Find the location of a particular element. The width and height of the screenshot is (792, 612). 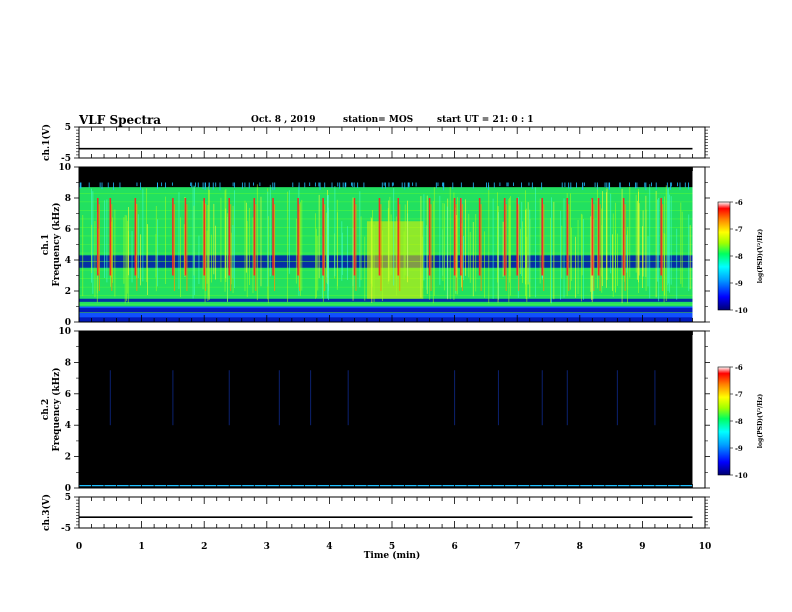

ch2-colorbar-label: log(PSD)(V²/Hz) is located at coordinates (760, 421).